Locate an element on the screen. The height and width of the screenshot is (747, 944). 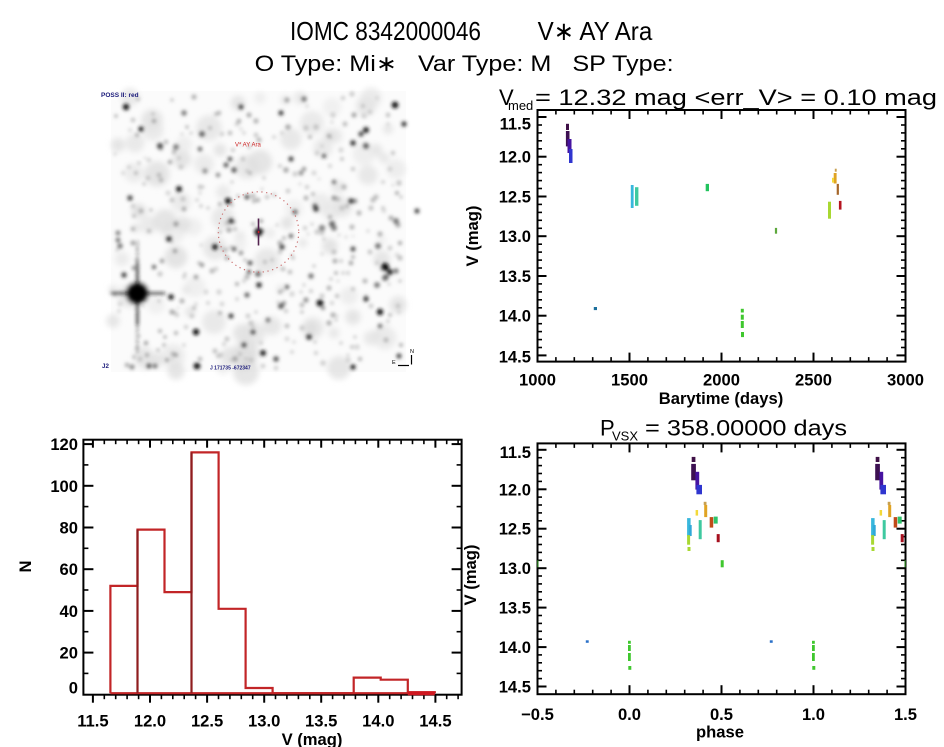
svg-text: V* AY Ara is located at coordinates (248, 146).